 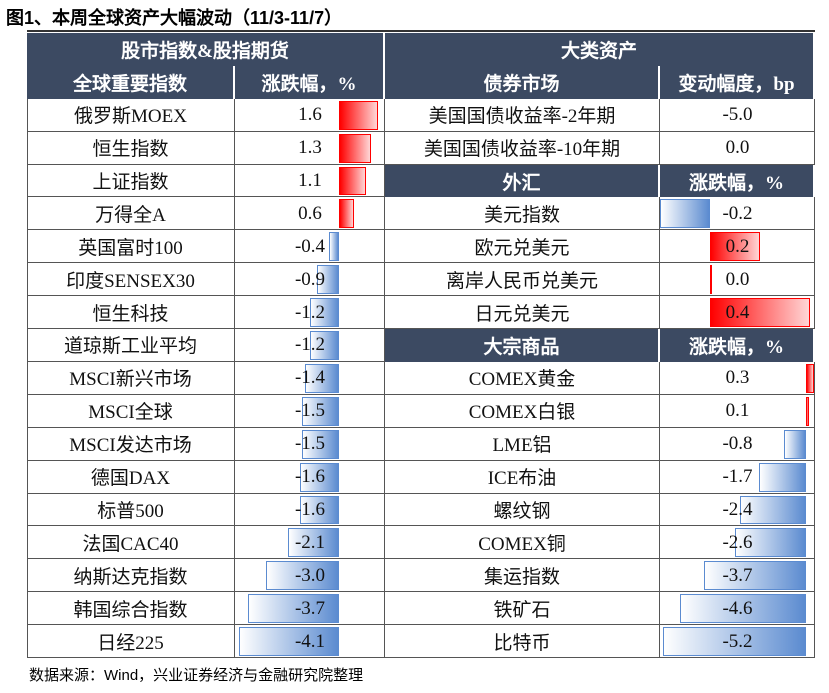 I want to click on cell-text: 0.4, so click(x=737, y=312).